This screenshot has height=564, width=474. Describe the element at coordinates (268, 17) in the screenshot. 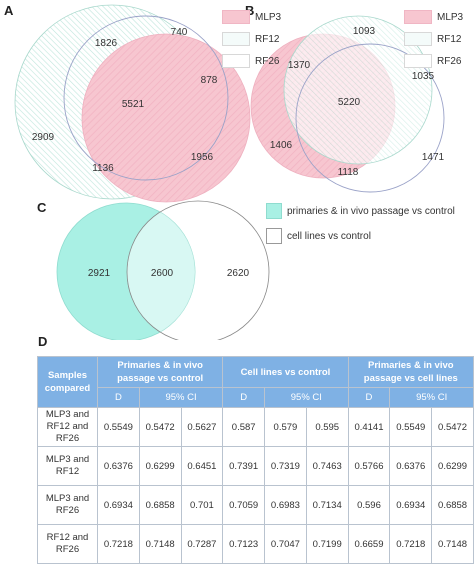

I see `legend-a-label-mlp3: MLP3` at that location.